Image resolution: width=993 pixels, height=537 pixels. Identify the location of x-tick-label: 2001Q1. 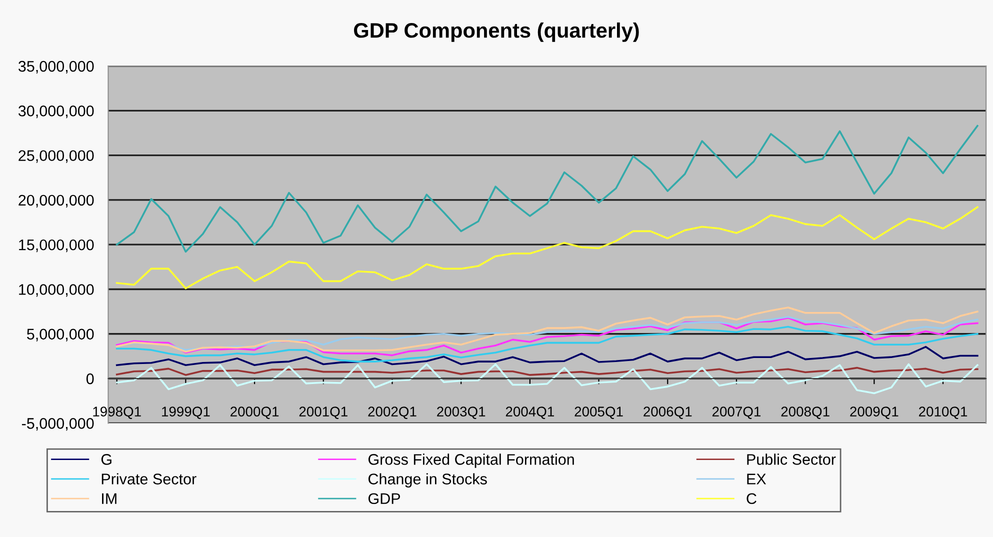
(323, 412).